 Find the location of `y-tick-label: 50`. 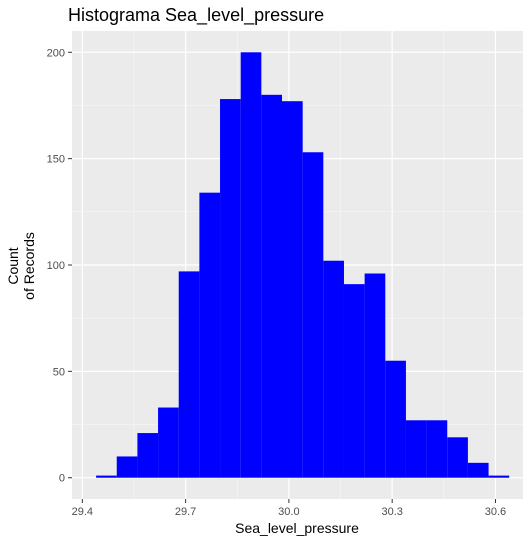

y-tick-label: 50 is located at coordinates (59, 372).